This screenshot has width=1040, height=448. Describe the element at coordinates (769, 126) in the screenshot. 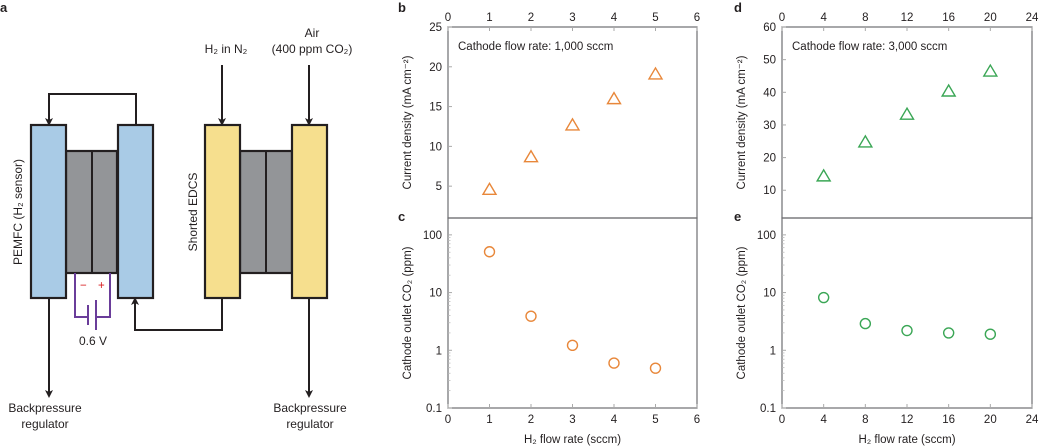

I see `y-tick-label: 30` at that location.